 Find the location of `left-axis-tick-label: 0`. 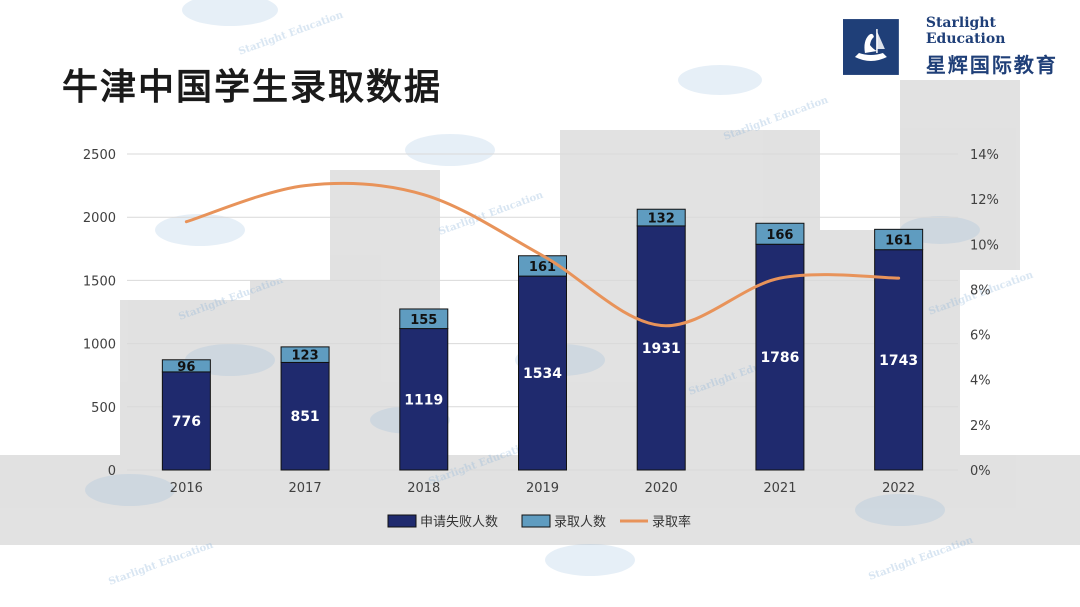

left-axis-tick-label: 0 is located at coordinates (112, 471).